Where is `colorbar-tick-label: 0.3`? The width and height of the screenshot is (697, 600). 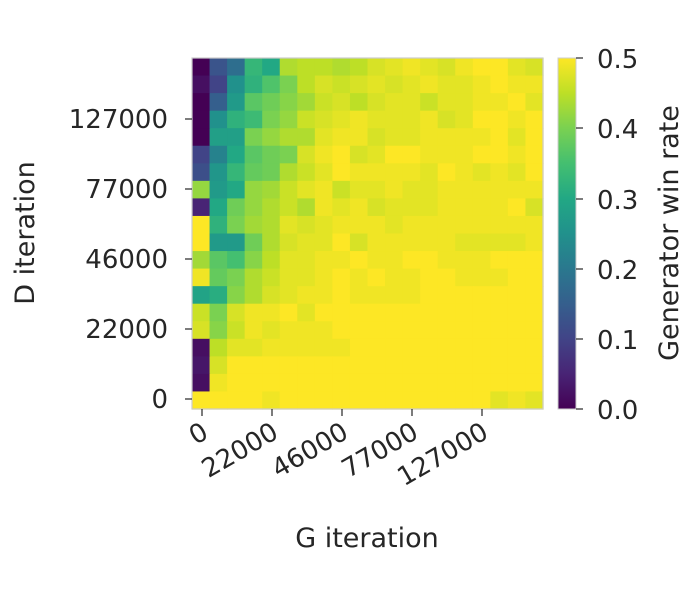 colorbar-tick-label: 0.3 is located at coordinates (617, 201).